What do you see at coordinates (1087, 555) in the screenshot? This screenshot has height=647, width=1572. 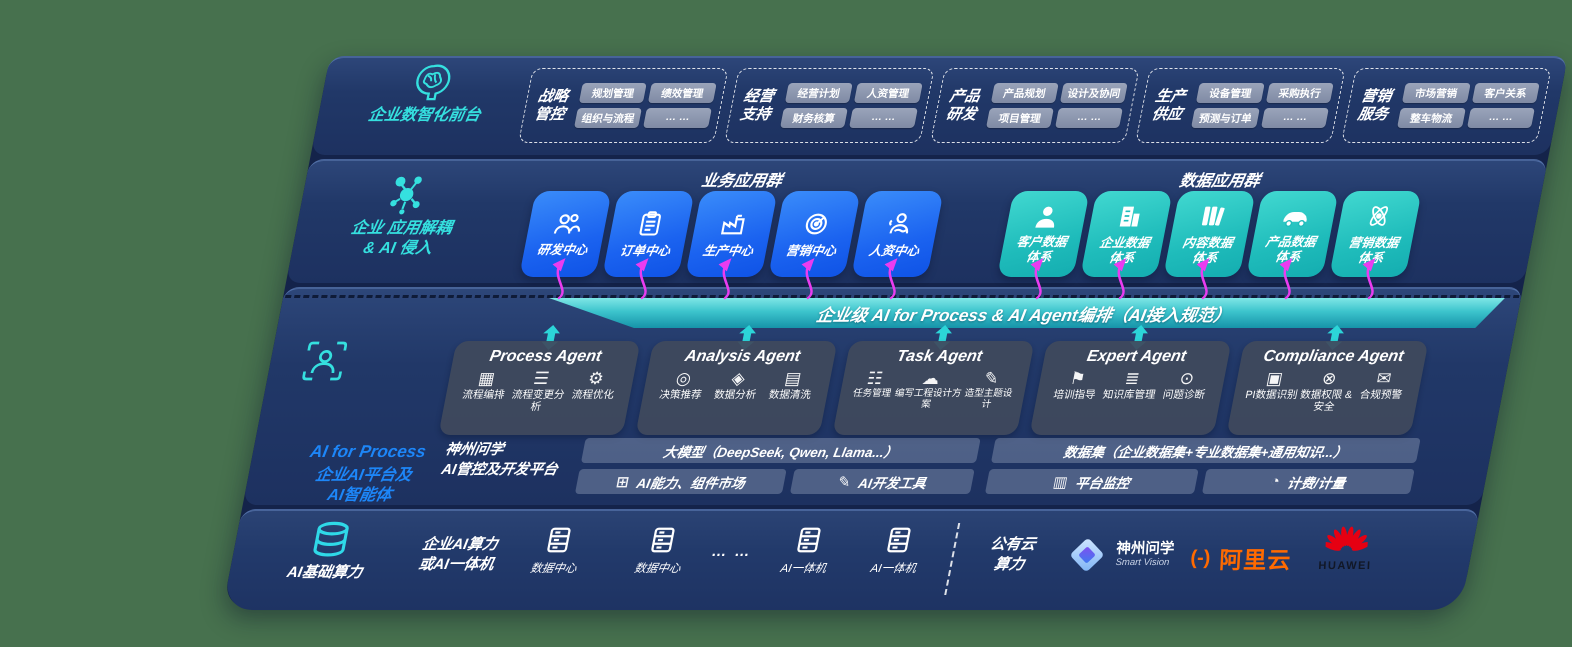 I see `smartvision-diamond-icon` at bounding box center [1087, 555].